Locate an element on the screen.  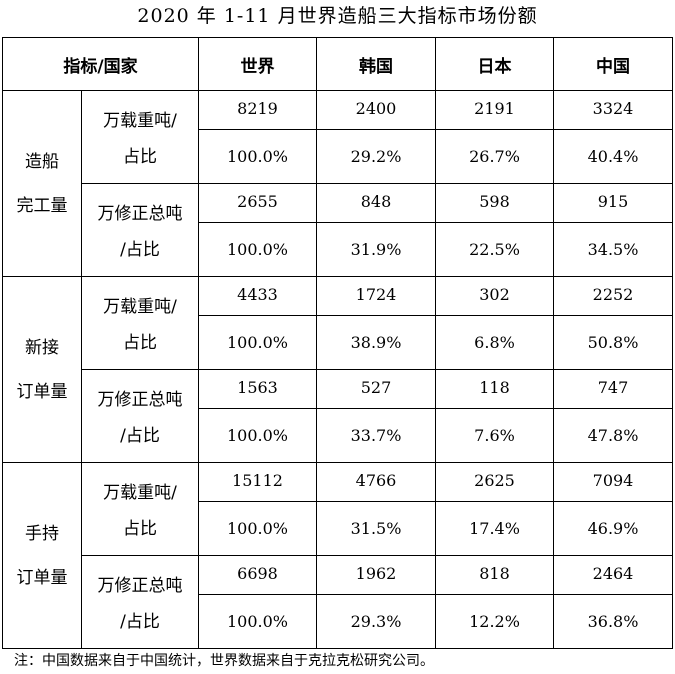
share-cell-korea: 29.3% is located at coordinates (376, 621).